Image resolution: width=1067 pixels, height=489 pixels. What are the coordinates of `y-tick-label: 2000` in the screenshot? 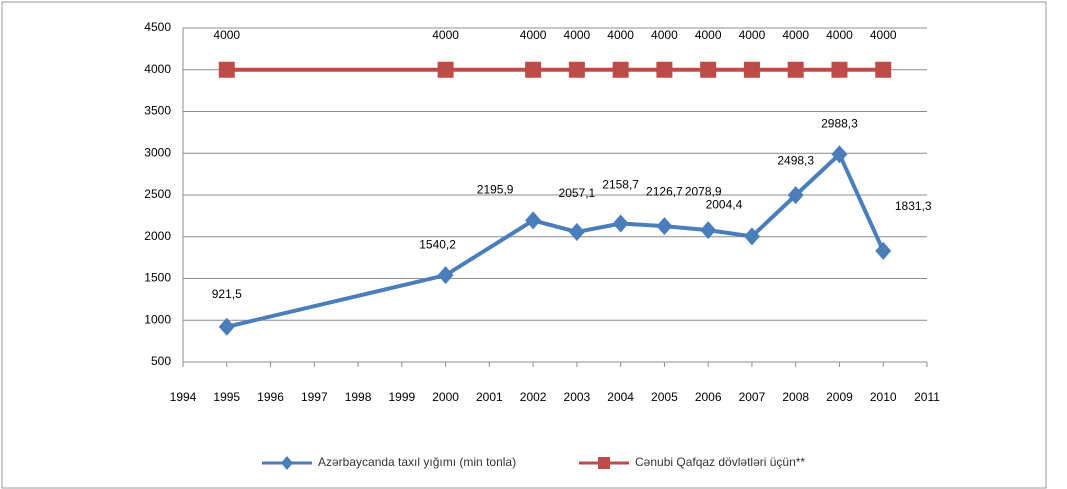 It's located at (157, 236).